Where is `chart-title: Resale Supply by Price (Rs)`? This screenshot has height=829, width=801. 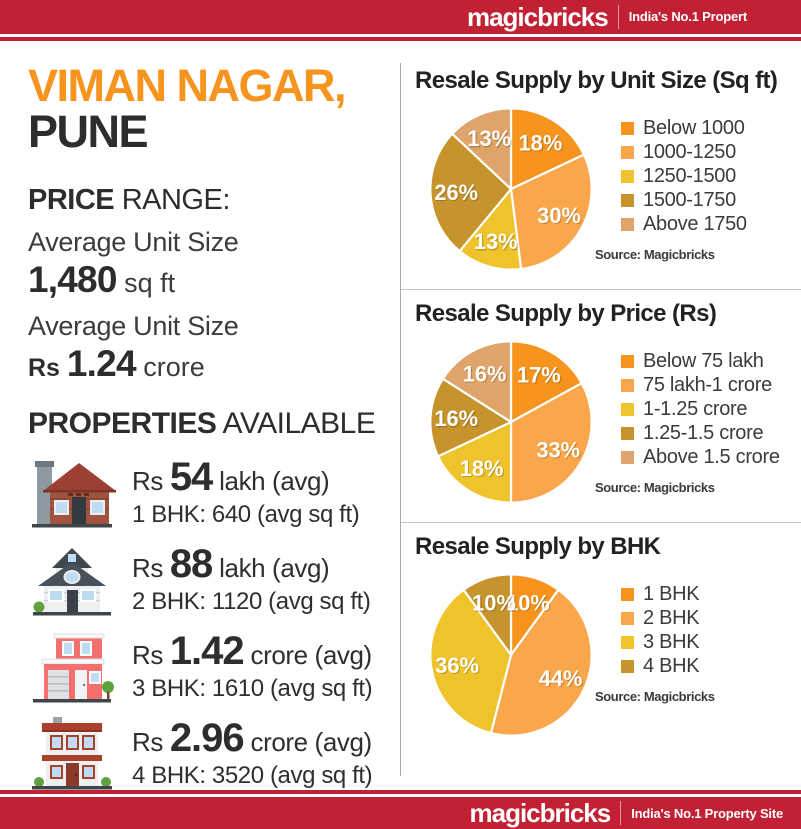 chart-title: Resale Supply by Price (Rs) is located at coordinates (566, 313).